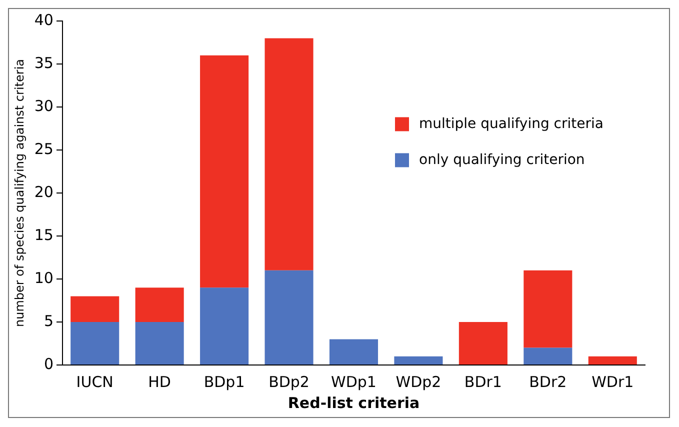 This screenshot has height=427, width=679. Describe the element at coordinates (353, 381) in the screenshot. I see `x-tick-label: WDp1` at that location.